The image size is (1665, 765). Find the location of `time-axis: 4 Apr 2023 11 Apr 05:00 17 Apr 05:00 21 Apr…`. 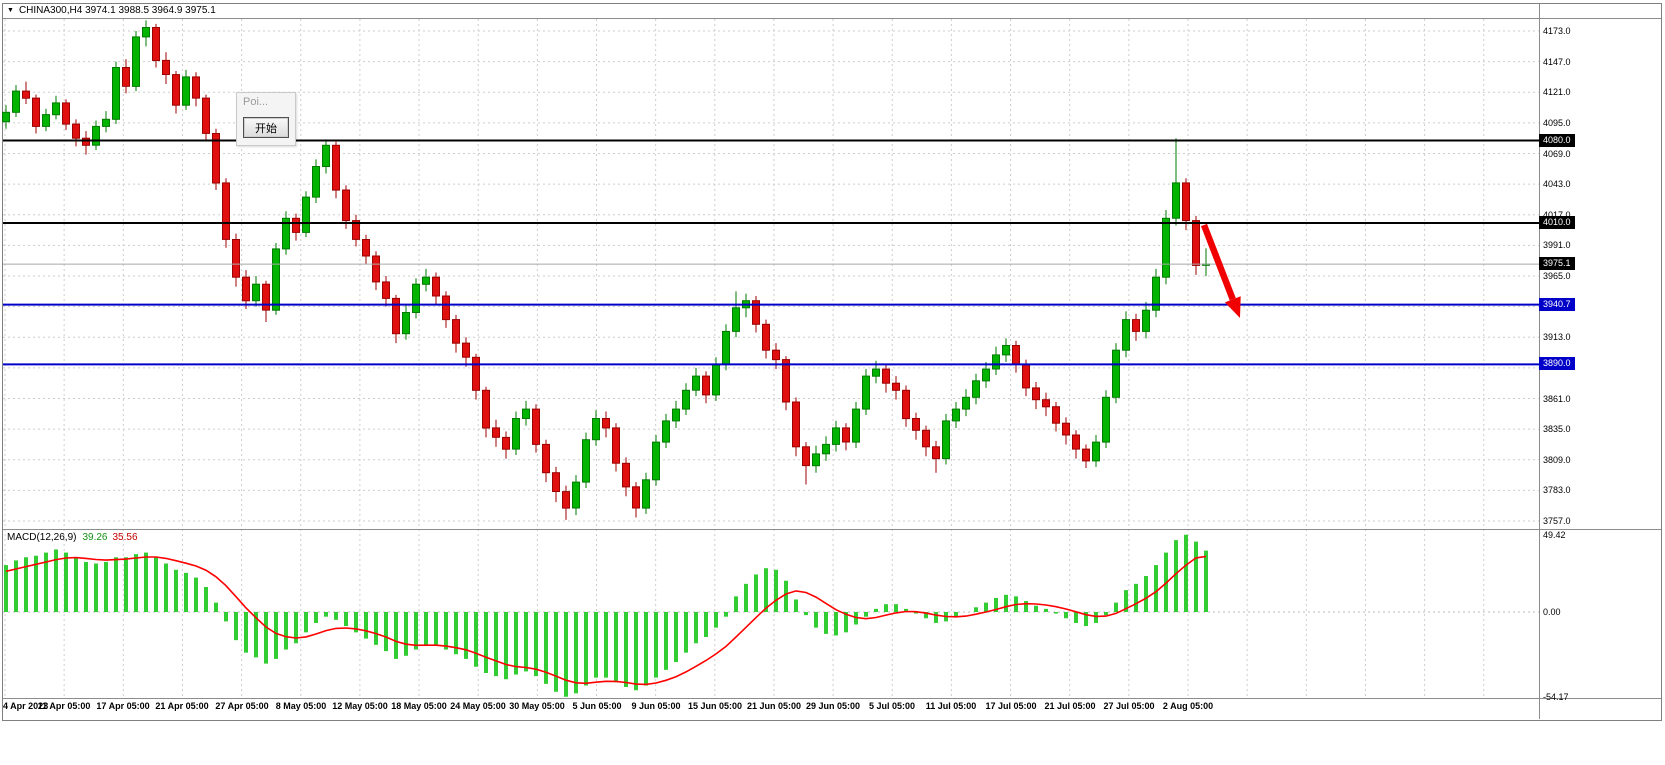

time-axis: 4 Apr 2023 11 Apr 05:00 17 Apr 05:00 21 Apr… is located at coordinates (772, 709).